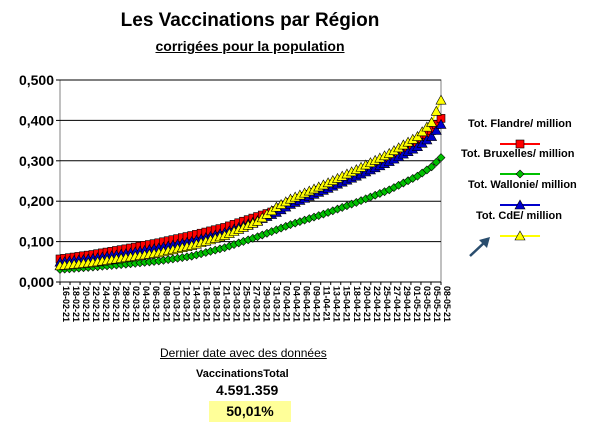 The width and height of the screenshot is (596, 436). I want to click on y-tick-label: 0,000, so click(36, 282).